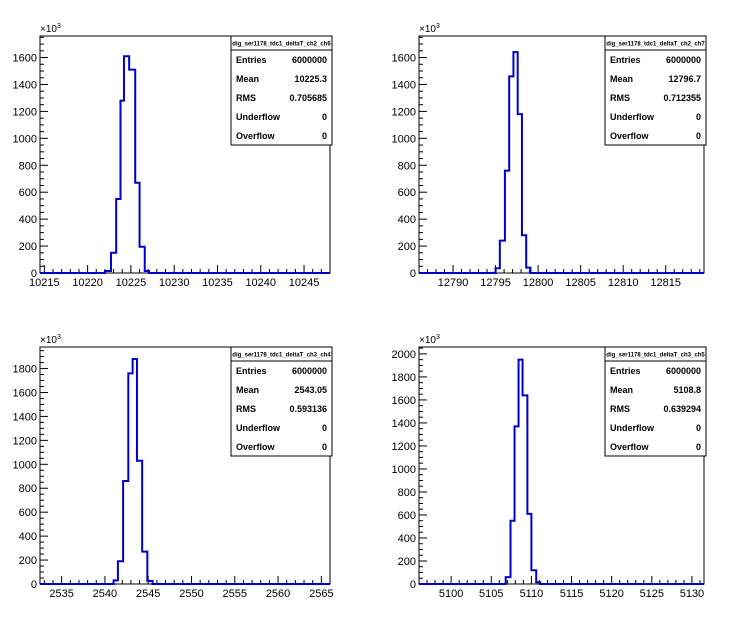 The height and width of the screenshot is (622, 746). I want to click on x-tick-label: 2535, so click(61, 594).